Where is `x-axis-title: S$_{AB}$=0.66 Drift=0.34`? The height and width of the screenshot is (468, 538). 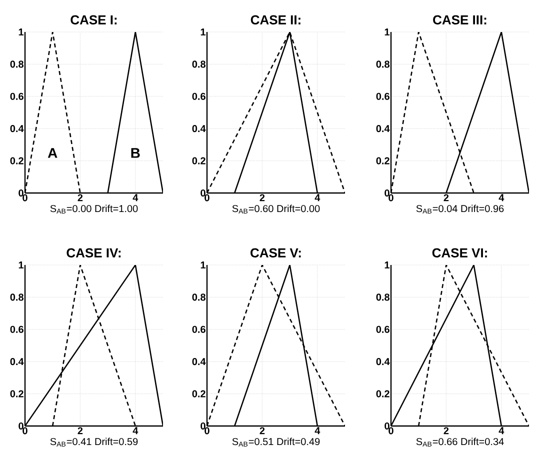
x-axis-title: S$_{AB}$=0.66 Drift=0.34 is located at coordinates (460, 442).